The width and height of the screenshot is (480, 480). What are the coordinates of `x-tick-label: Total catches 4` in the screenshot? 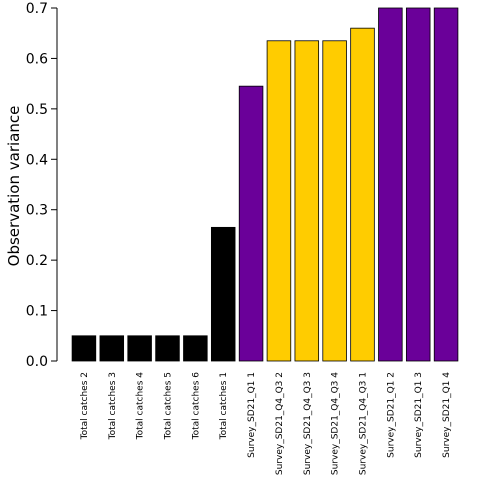 It's located at (141, 406).